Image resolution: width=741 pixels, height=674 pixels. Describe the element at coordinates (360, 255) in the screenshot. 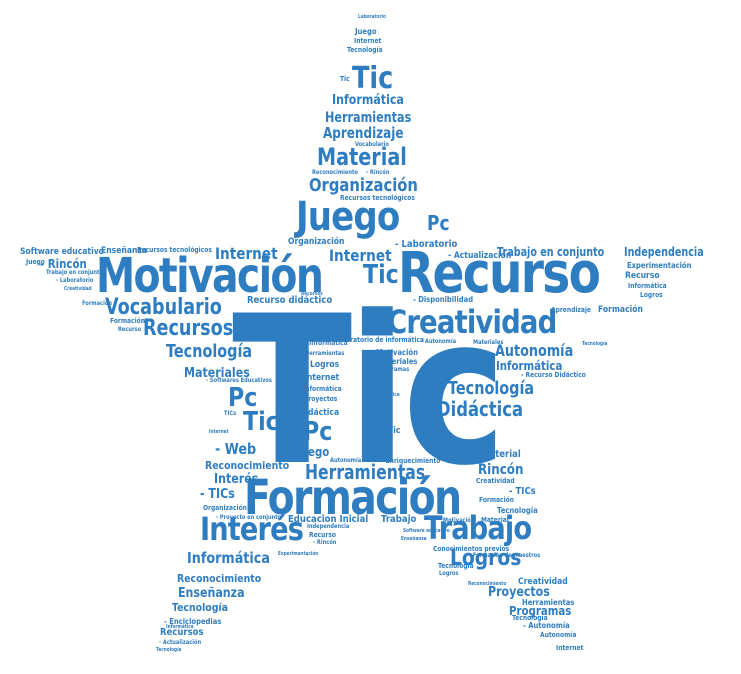

I see `word-internet-mid: Internet` at that location.